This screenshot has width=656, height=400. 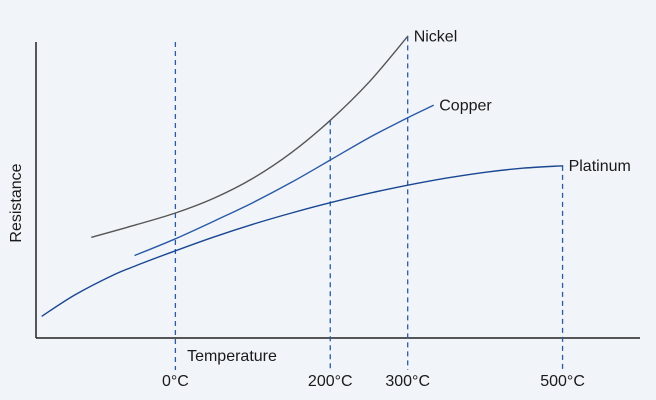 What do you see at coordinates (330, 381) in the screenshot?
I see `x-tick-label-200: 200°C` at bounding box center [330, 381].